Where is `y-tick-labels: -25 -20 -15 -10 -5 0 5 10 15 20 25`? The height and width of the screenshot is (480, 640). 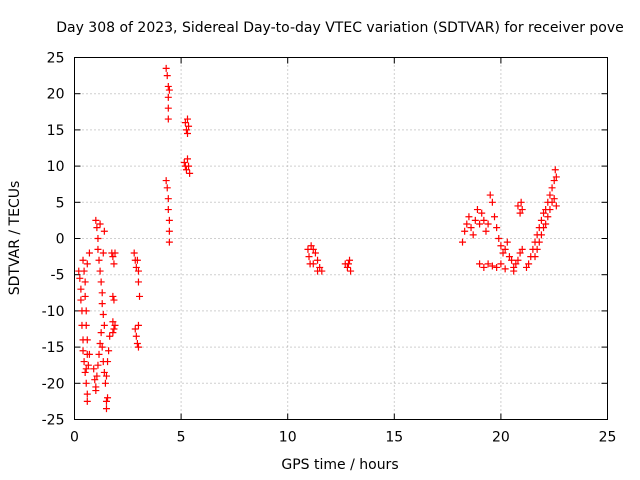
y-tick-labels: -25 -20 -15 -10 -5 0 5 10 15 20 25 is located at coordinates (53, 240).